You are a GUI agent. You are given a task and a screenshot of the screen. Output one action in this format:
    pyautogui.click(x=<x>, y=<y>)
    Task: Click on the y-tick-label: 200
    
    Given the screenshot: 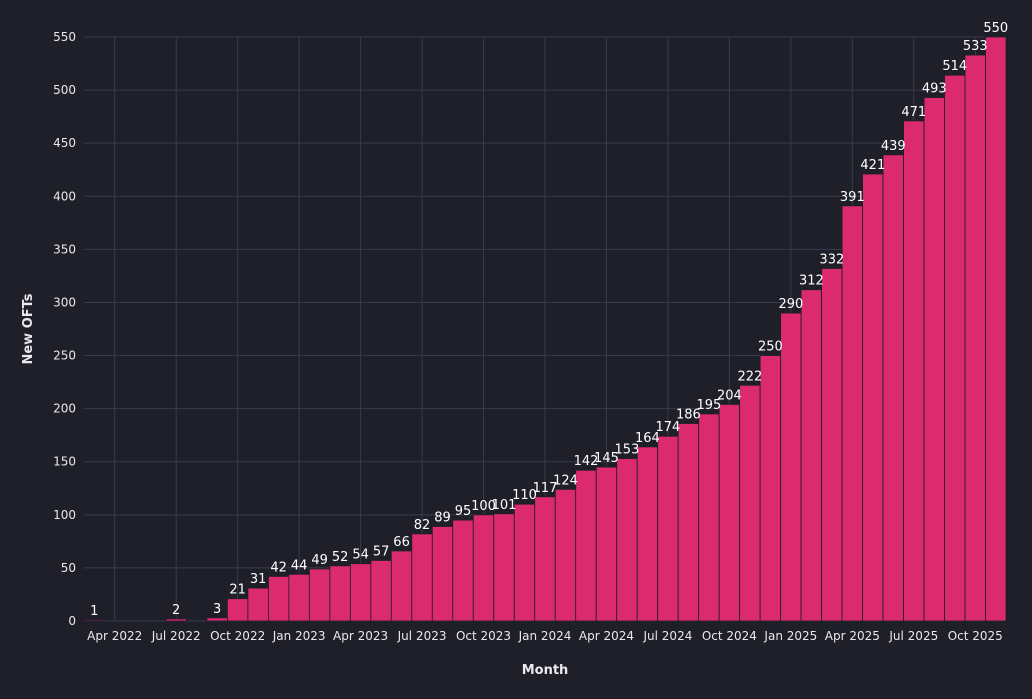 What is the action you would take?
    pyautogui.click(x=64, y=409)
    